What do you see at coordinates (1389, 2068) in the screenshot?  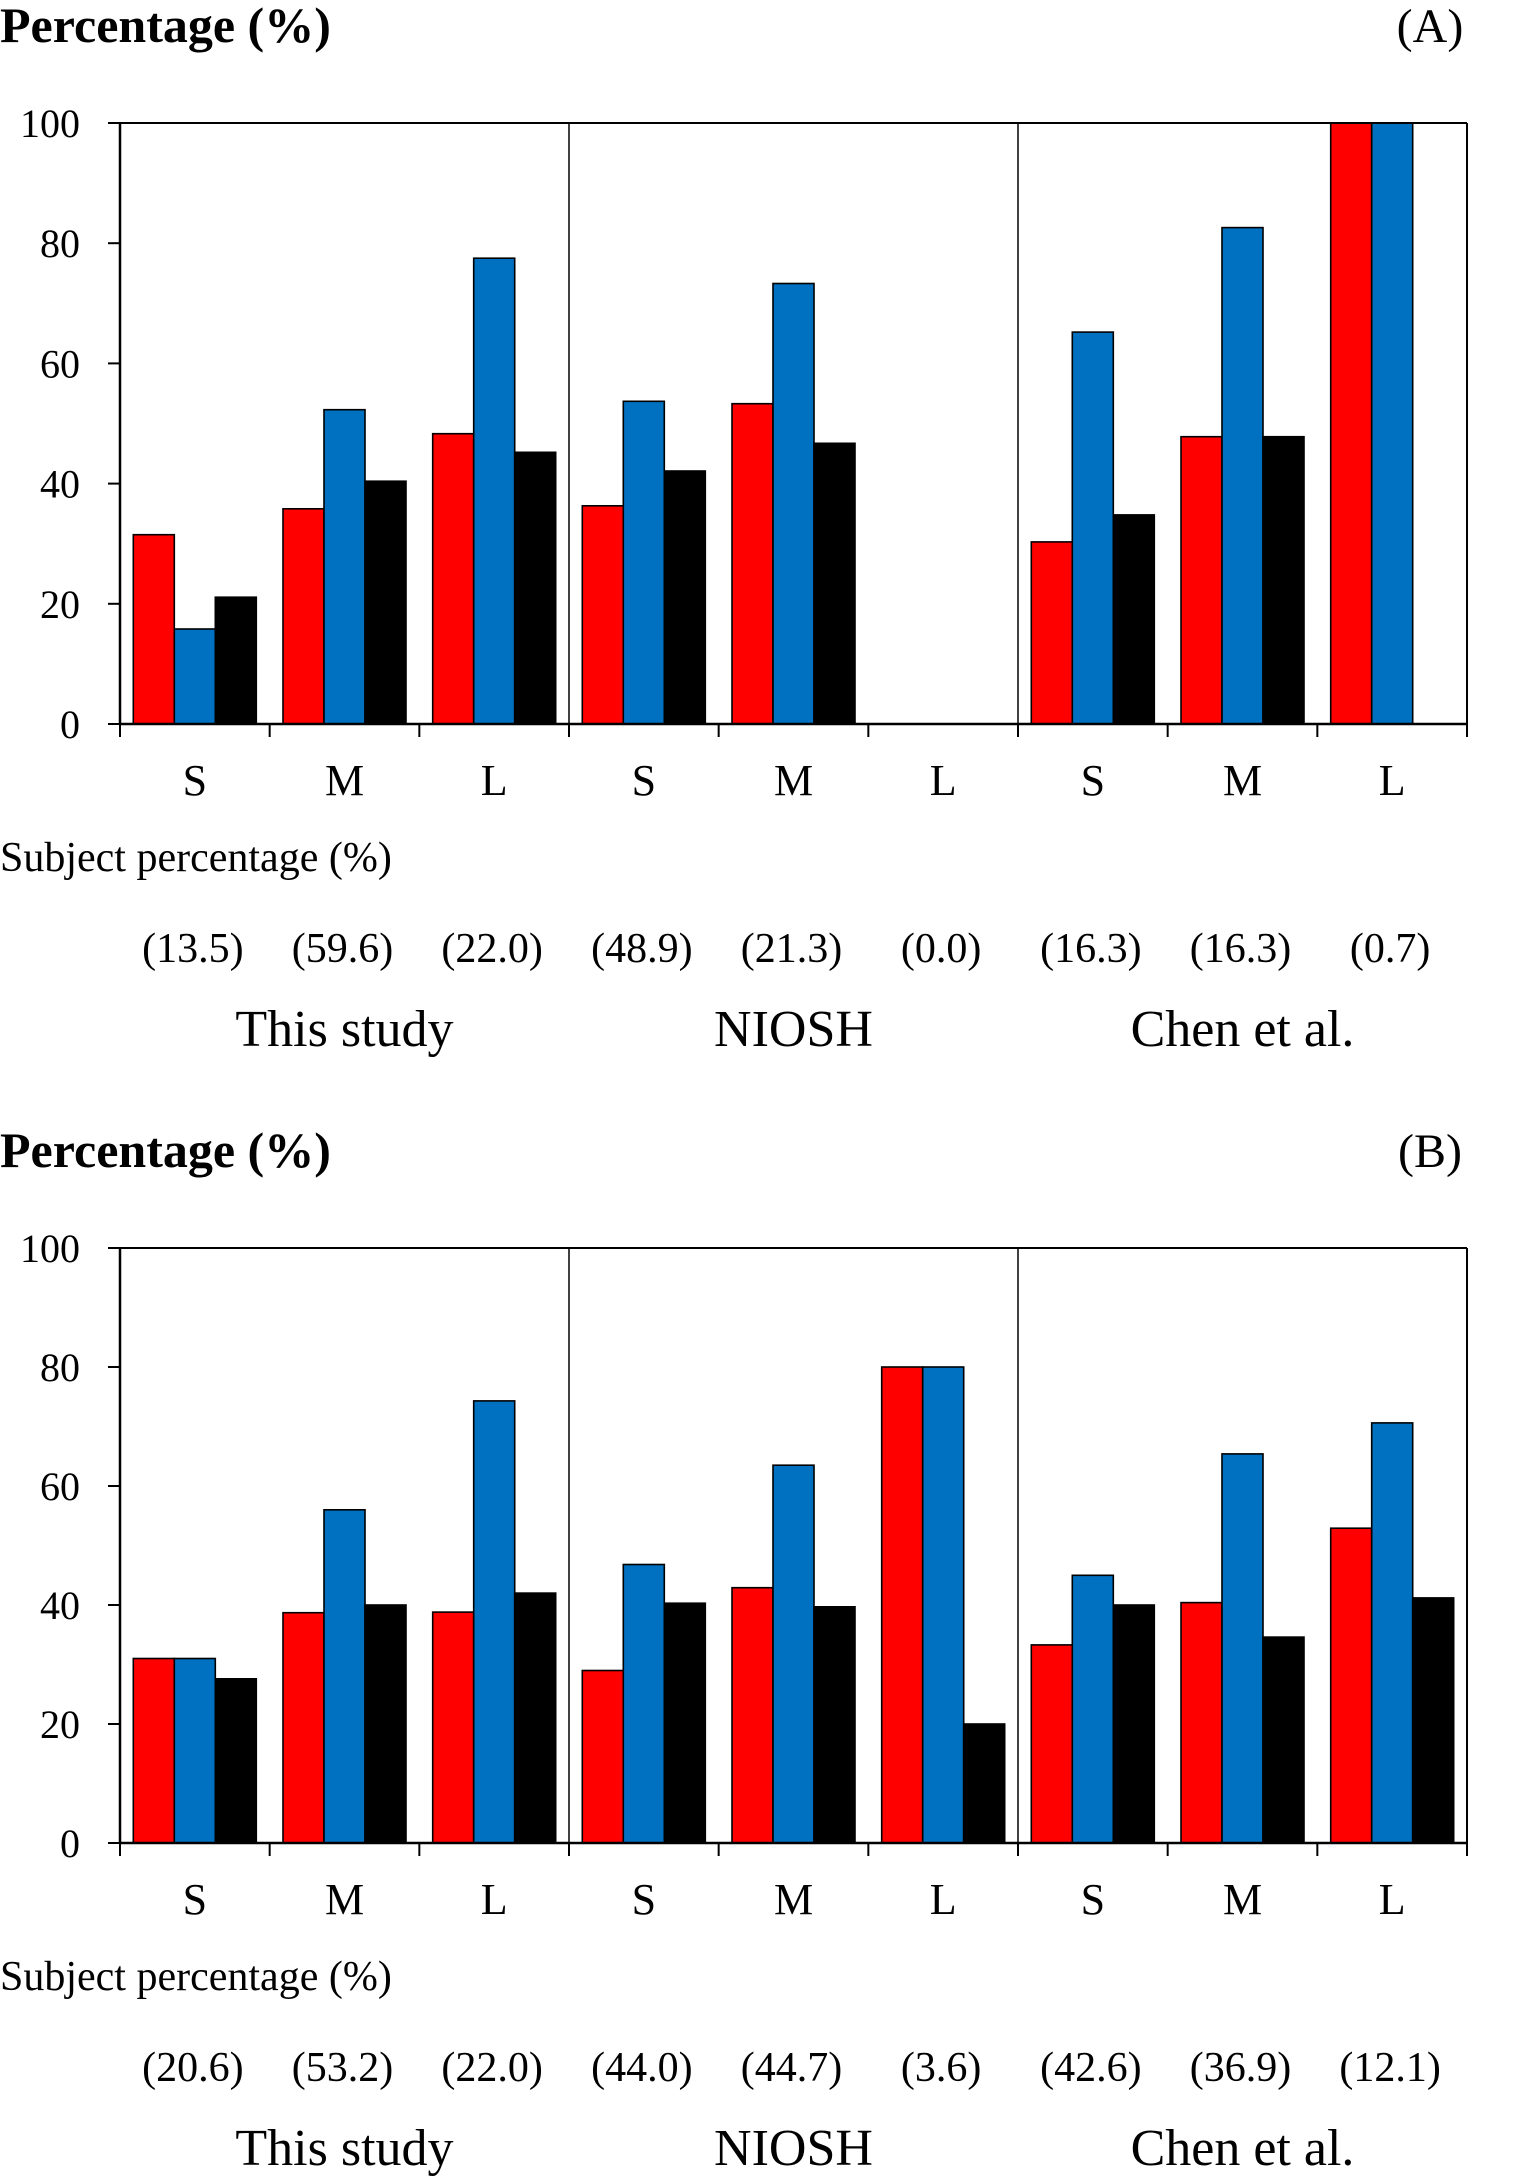 I see `subject-percentage-value: (12.1)` at bounding box center [1389, 2068].